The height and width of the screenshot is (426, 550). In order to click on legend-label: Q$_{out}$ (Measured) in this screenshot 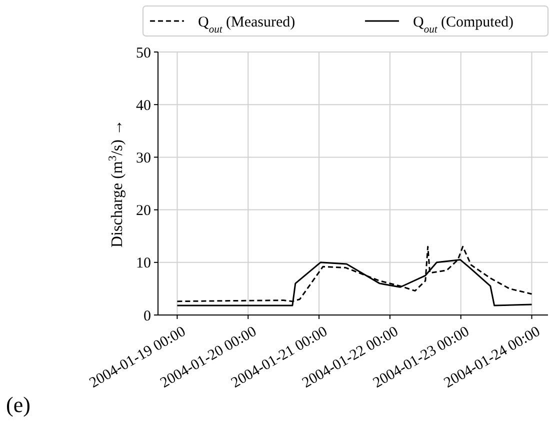, I will do `click(247, 24)`.